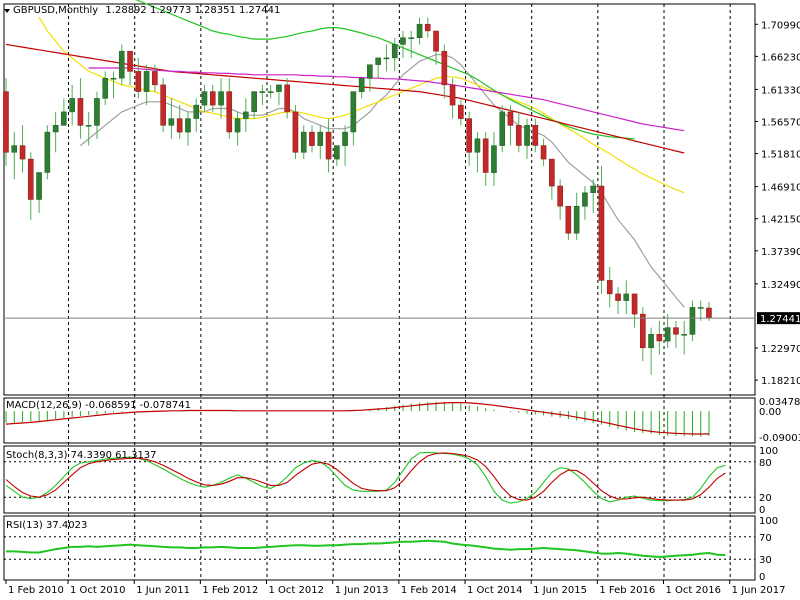 The image size is (800, 600). I want to click on stoch-title: Stoch(8,3,3) 74.3390 61.3137, so click(81, 455).